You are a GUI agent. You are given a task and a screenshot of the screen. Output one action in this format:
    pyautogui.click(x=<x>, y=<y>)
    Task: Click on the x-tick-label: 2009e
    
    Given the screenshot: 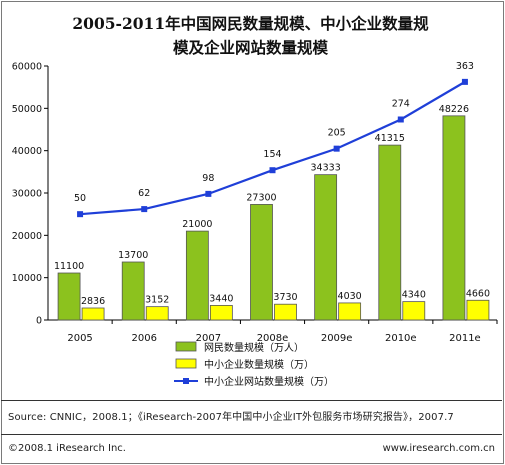 What is the action you would take?
    pyautogui.click(x=337, y=338)
    